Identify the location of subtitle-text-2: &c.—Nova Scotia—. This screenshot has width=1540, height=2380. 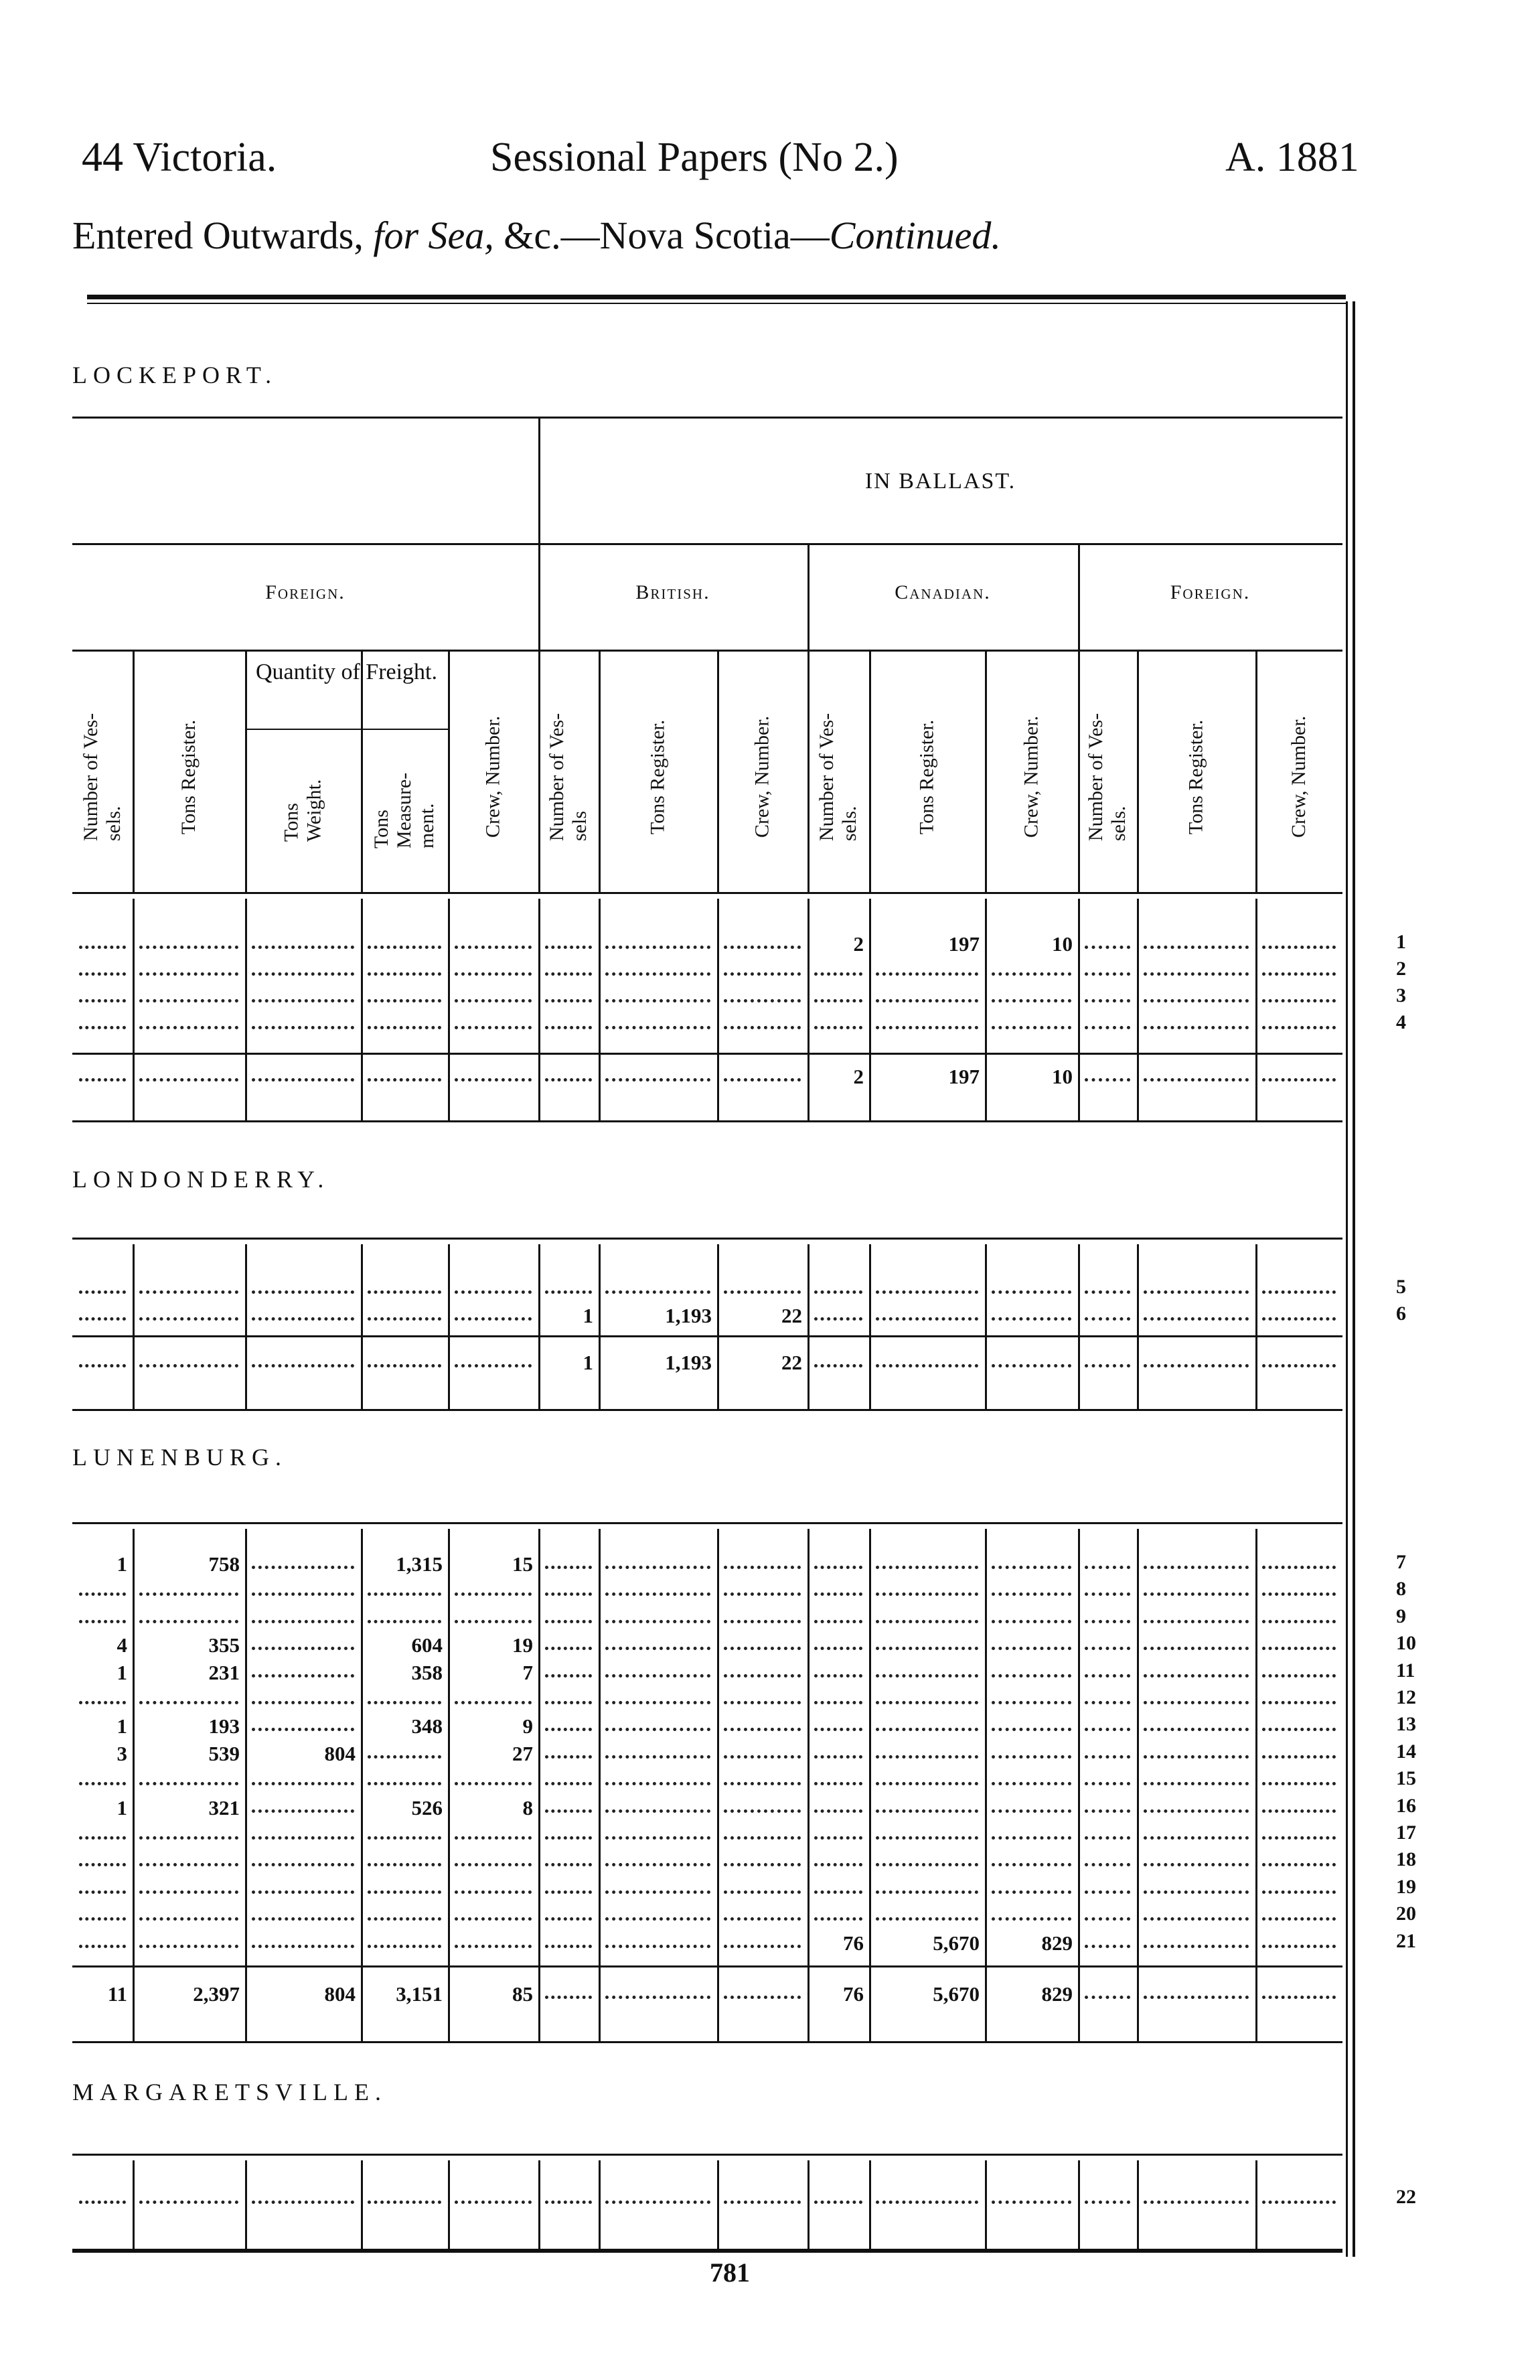
(661, 236).